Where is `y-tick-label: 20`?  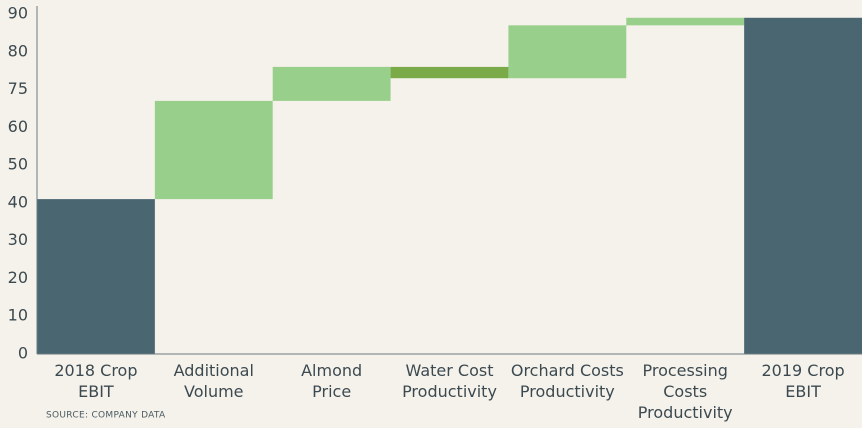
y-tick-label: 20 is located at coordinates (18, 277).